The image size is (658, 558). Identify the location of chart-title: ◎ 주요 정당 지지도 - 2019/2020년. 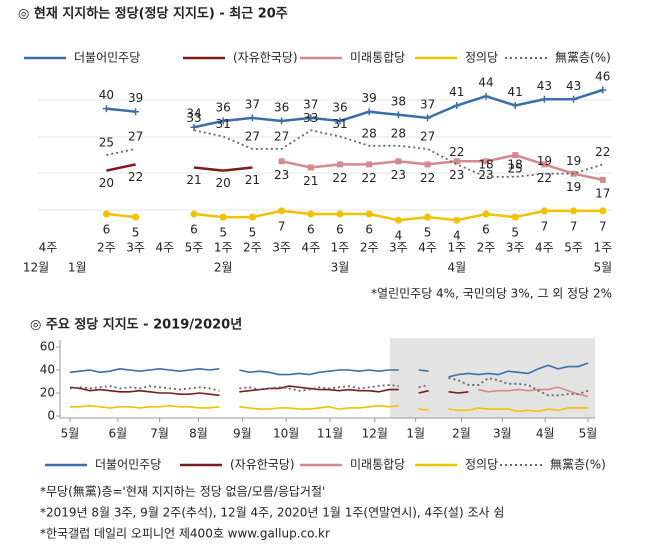
(136, 325).